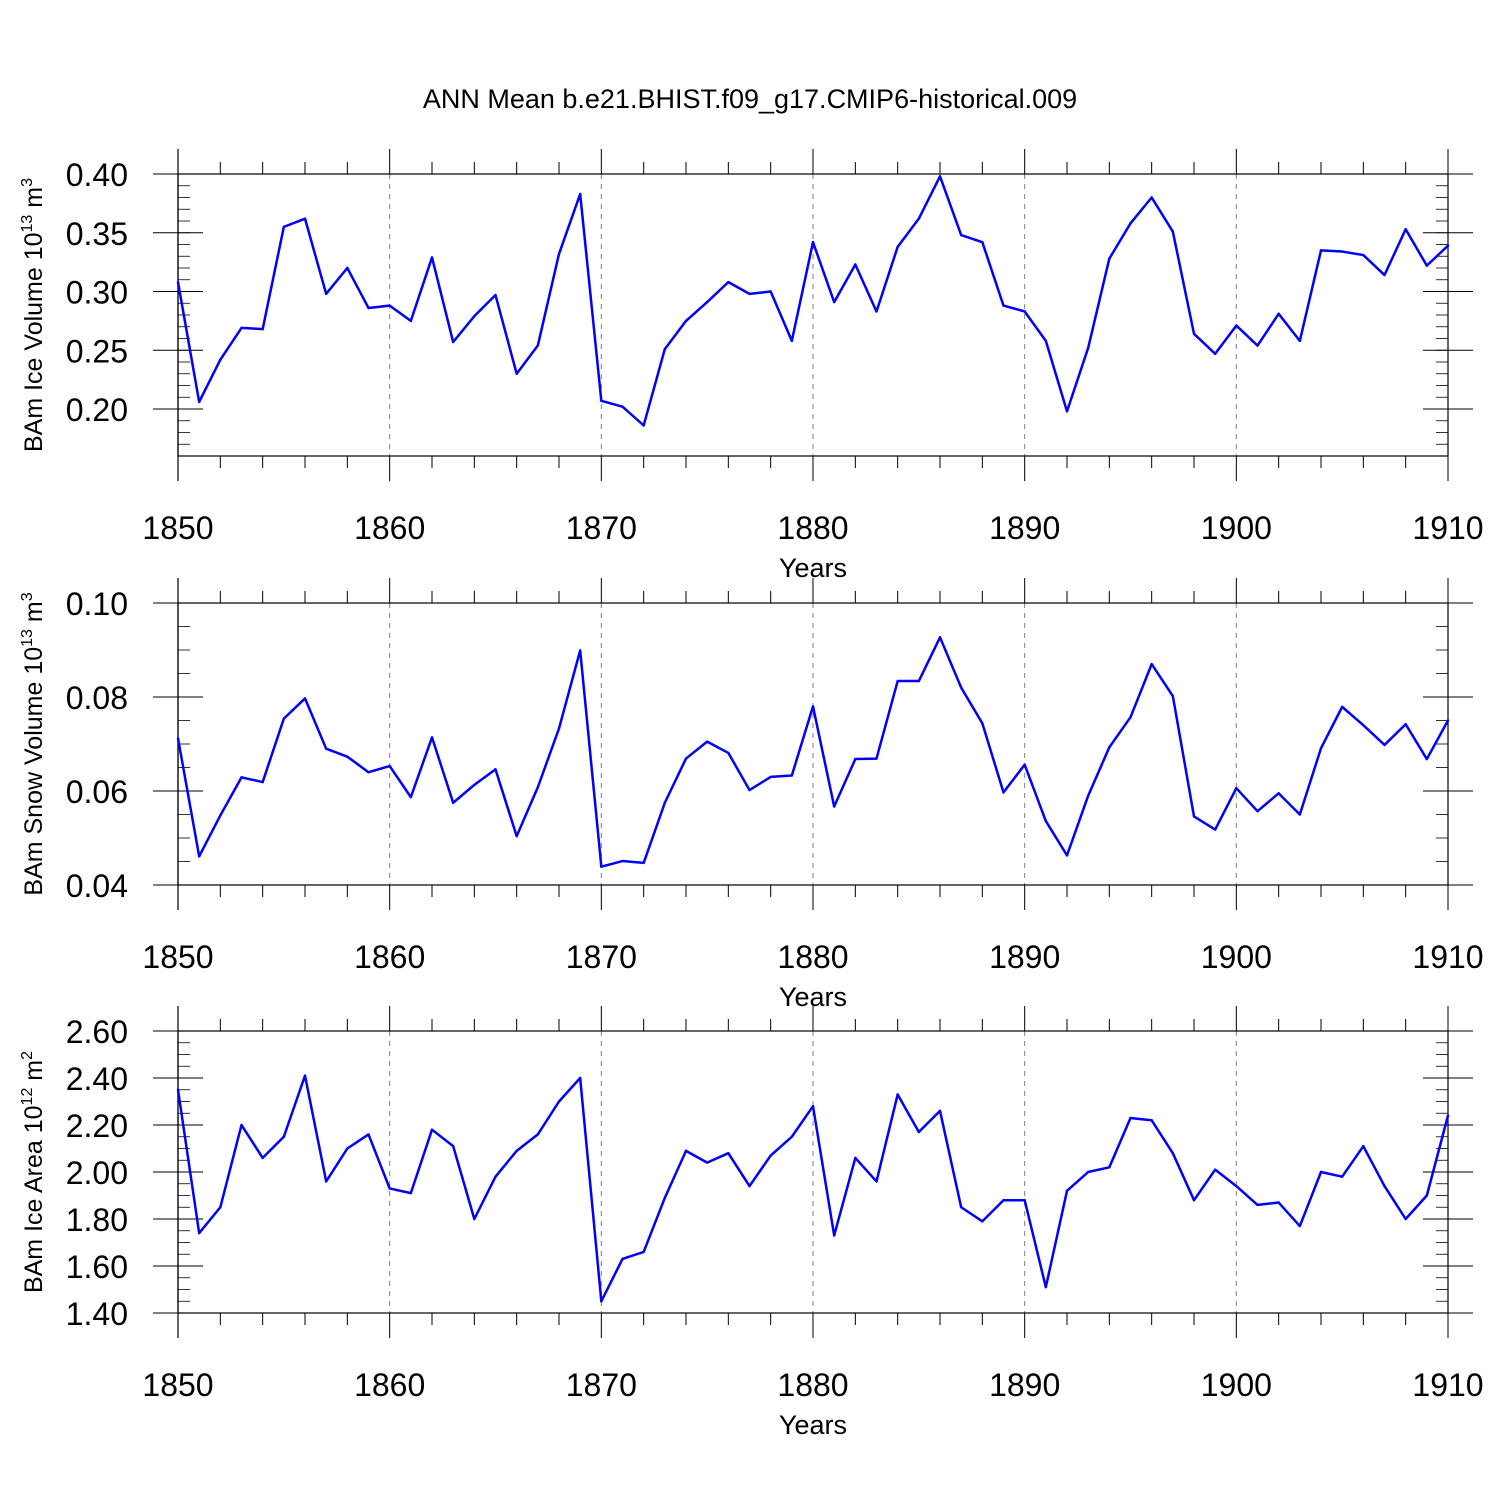  I want to click on y-axis-label-unit-exponent: 3, so click(27, 182).